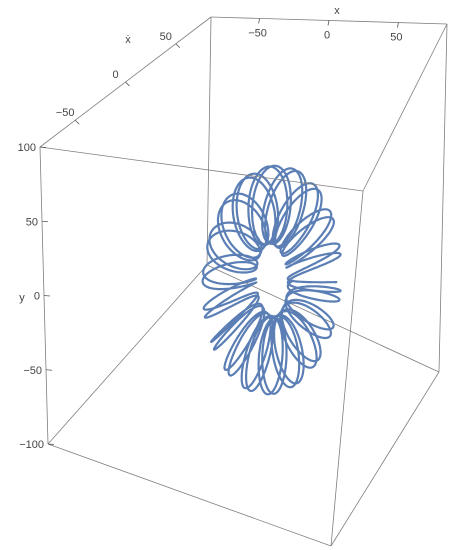 Image resolution: width=475 pixels, height=550 pixels. I want to click on xdot-tick-label: 50, so click(166, 37).